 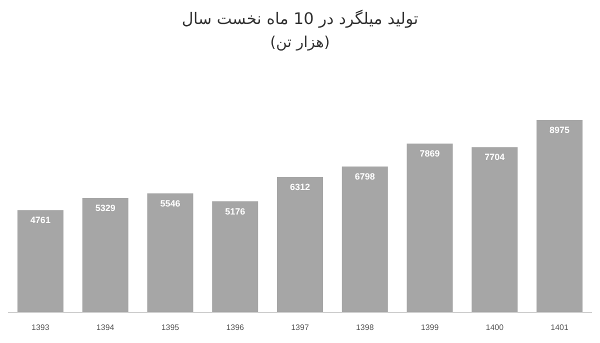 I want to click on data-label: 6798, so click(x=364, y=177).